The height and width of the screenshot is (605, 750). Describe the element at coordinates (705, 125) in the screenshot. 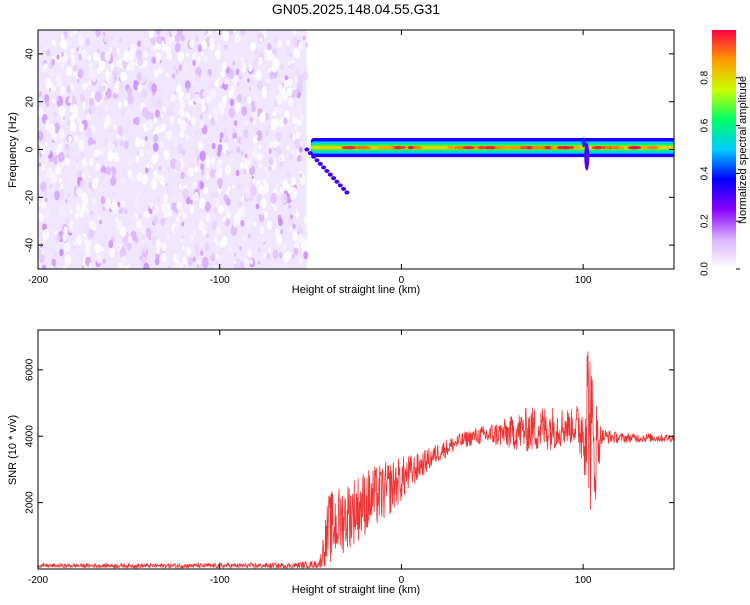

I see `colorbar-tick-label: 0.6` at that location.